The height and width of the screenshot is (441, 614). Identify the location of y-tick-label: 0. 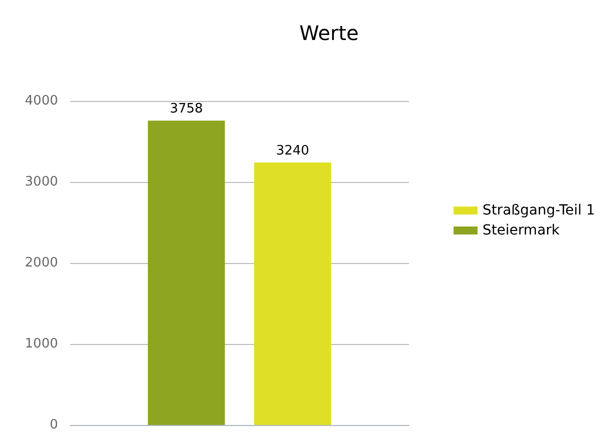
(54, 425).